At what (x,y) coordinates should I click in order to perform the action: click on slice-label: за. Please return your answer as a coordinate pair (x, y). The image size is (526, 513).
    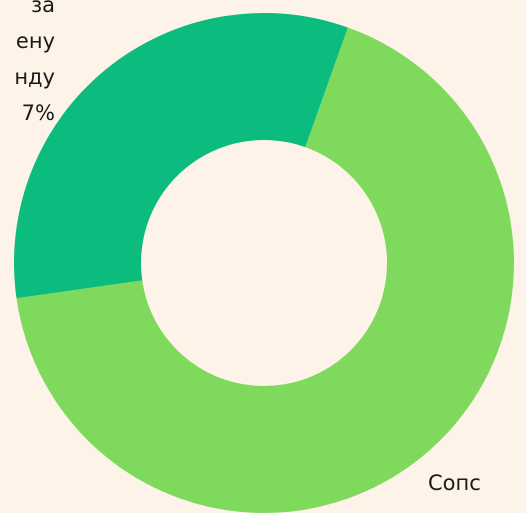
    Looking at the image, I should click on (43, 8).